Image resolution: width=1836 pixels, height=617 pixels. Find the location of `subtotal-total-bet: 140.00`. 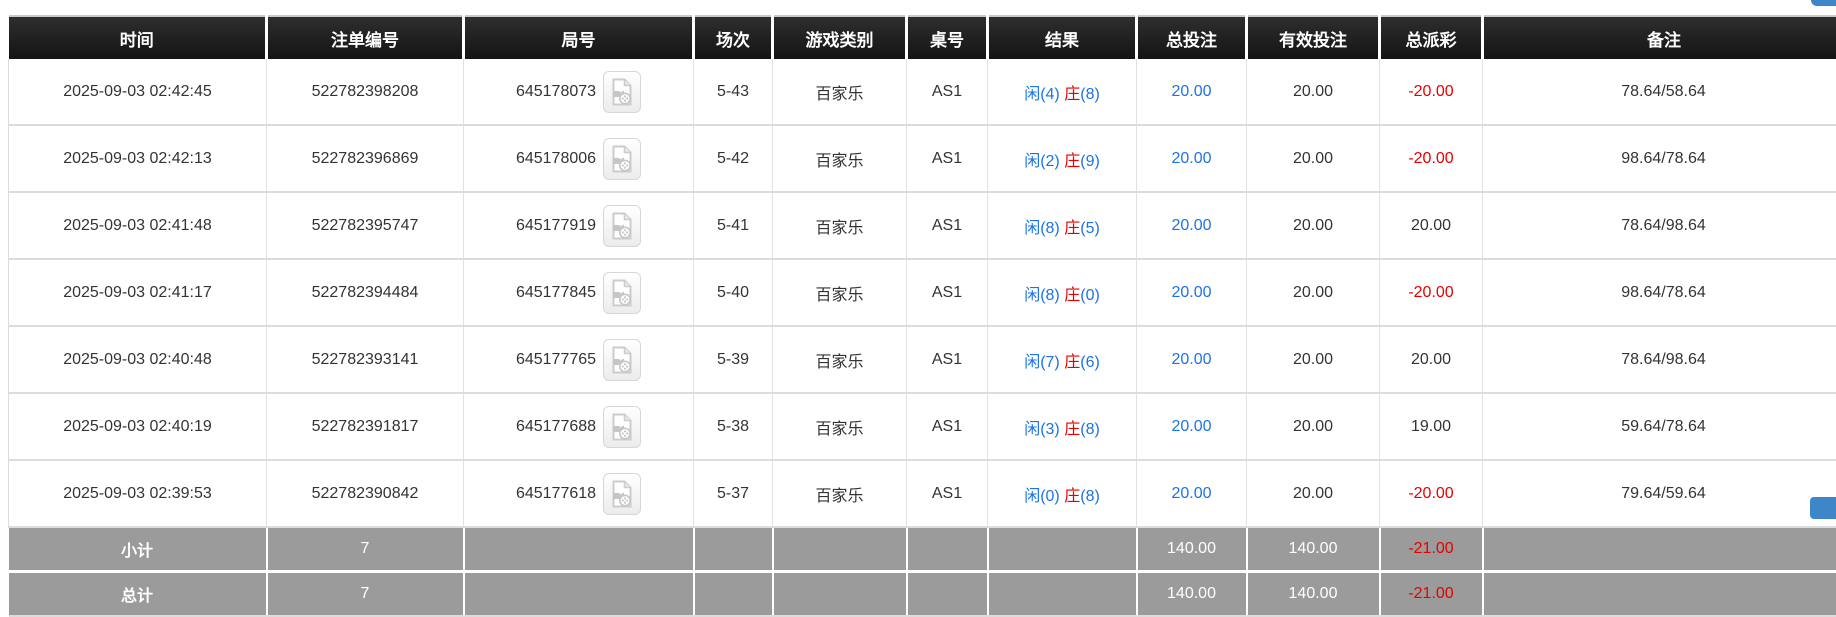

subtotal-total-bet: 140.00 is located at coordinates (1192, 549).